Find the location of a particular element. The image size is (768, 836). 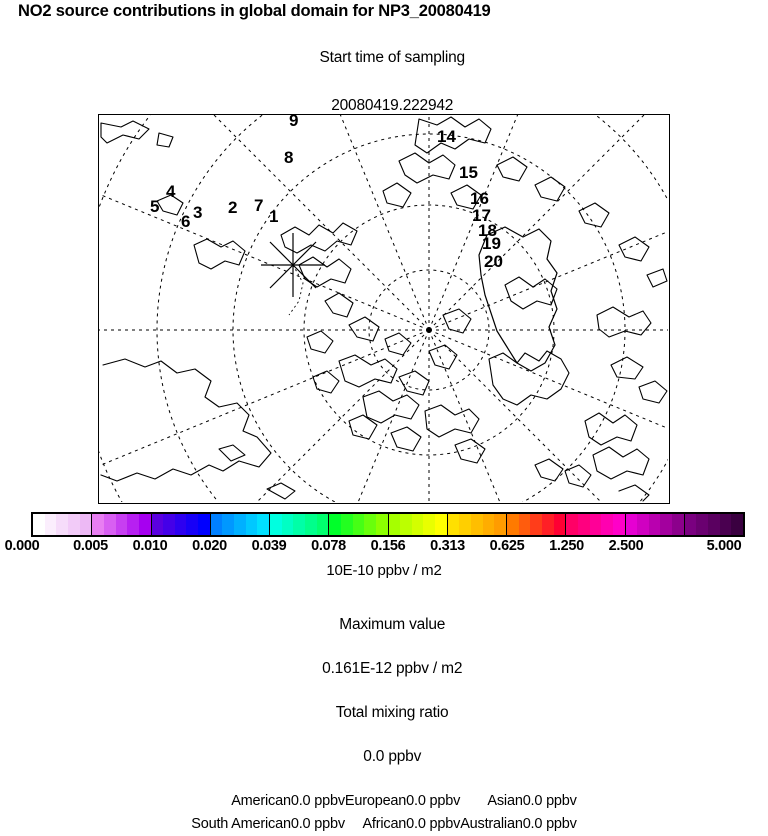

region-label: African is located at coordinates (384, 824).